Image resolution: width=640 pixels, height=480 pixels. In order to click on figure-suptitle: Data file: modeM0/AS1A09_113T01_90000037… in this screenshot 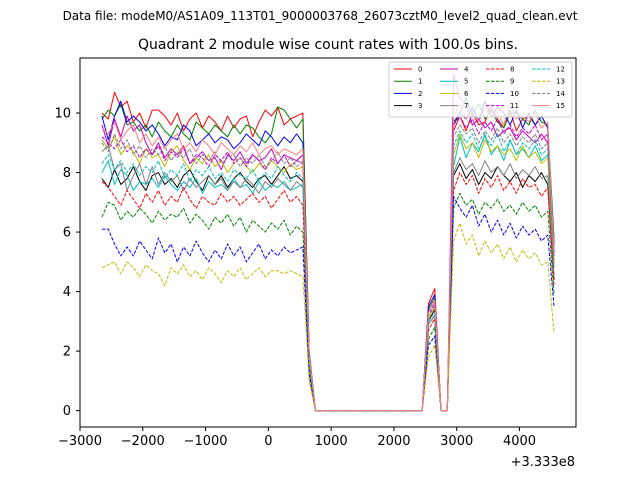, I will do `click(320, 16)`.